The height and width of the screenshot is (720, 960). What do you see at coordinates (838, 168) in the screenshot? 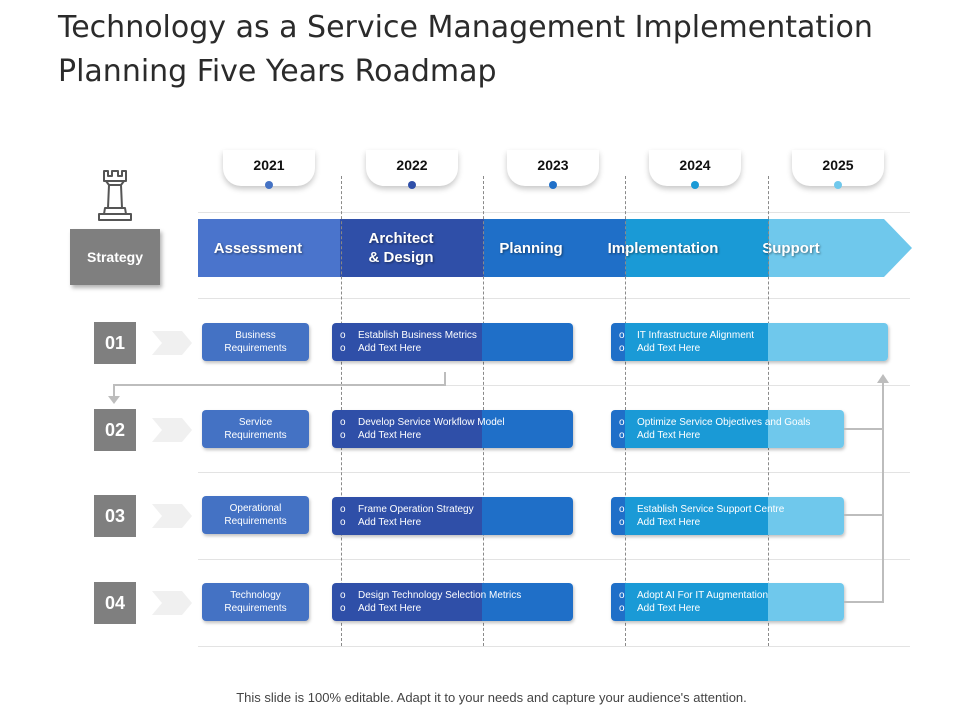
I see `year-2025: 2025` at bounding box center [838, 168].